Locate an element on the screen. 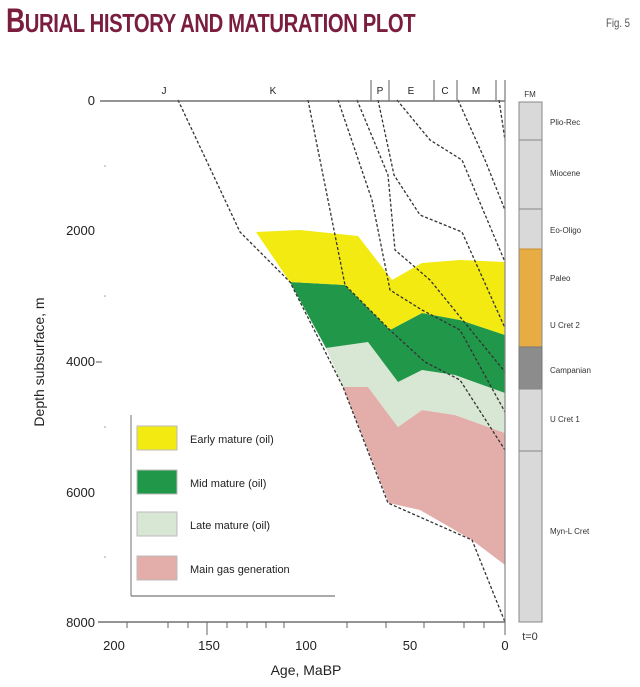 The height and width of the screenshot is (687, 640). formation-label: Campanian is located at coordinates (570, 370).